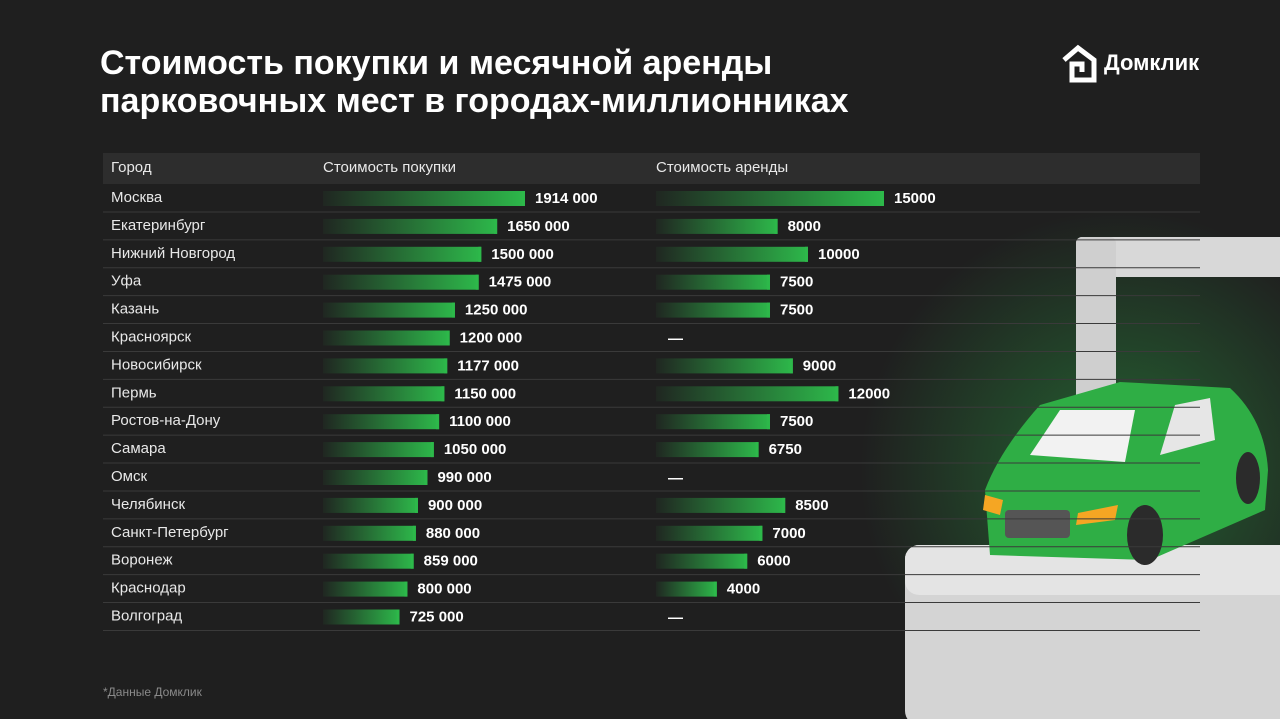 Image resolution: width=1280 pixels, height=719 pixels. I want to click on value-label: 10000, so click(839, 254).